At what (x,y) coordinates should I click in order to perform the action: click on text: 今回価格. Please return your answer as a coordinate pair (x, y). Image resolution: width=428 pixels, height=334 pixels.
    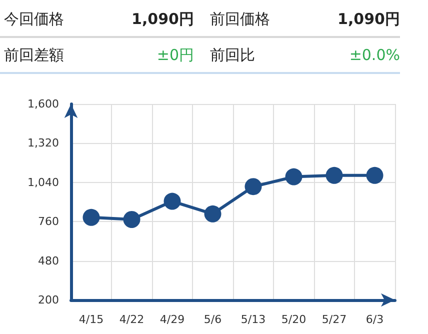
    Looking at the image, I should click on (34, 19).